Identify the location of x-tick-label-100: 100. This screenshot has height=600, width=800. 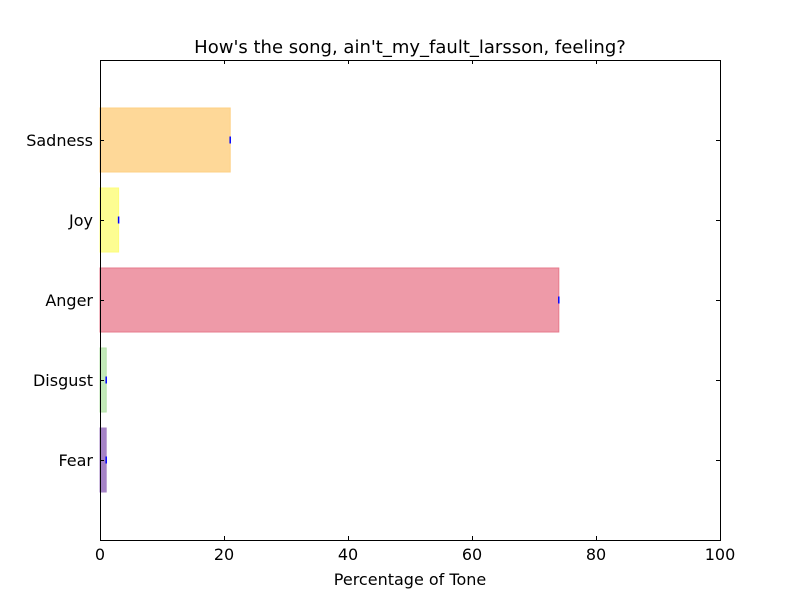
(720, 554).